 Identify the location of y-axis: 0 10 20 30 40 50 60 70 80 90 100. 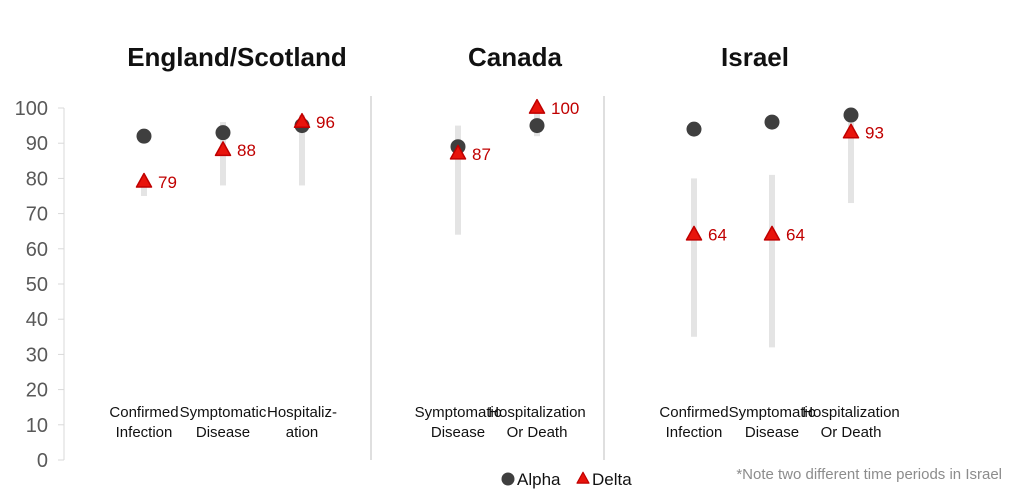
(40, 285).